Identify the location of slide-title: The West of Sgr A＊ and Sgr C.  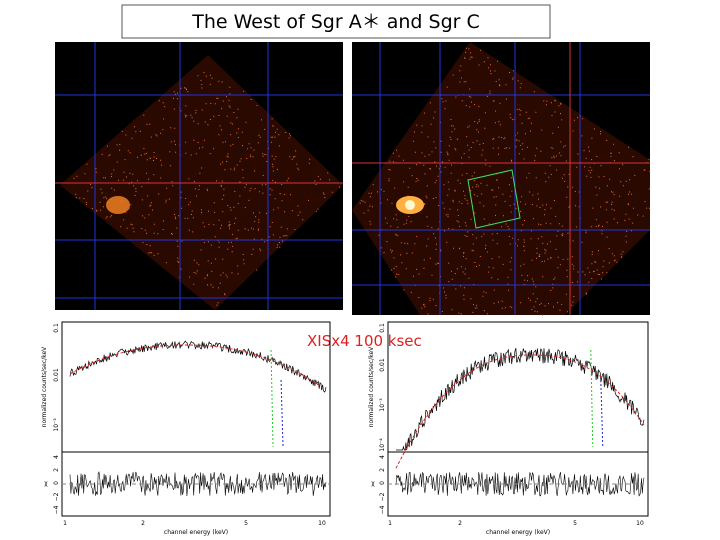
(335, 22).